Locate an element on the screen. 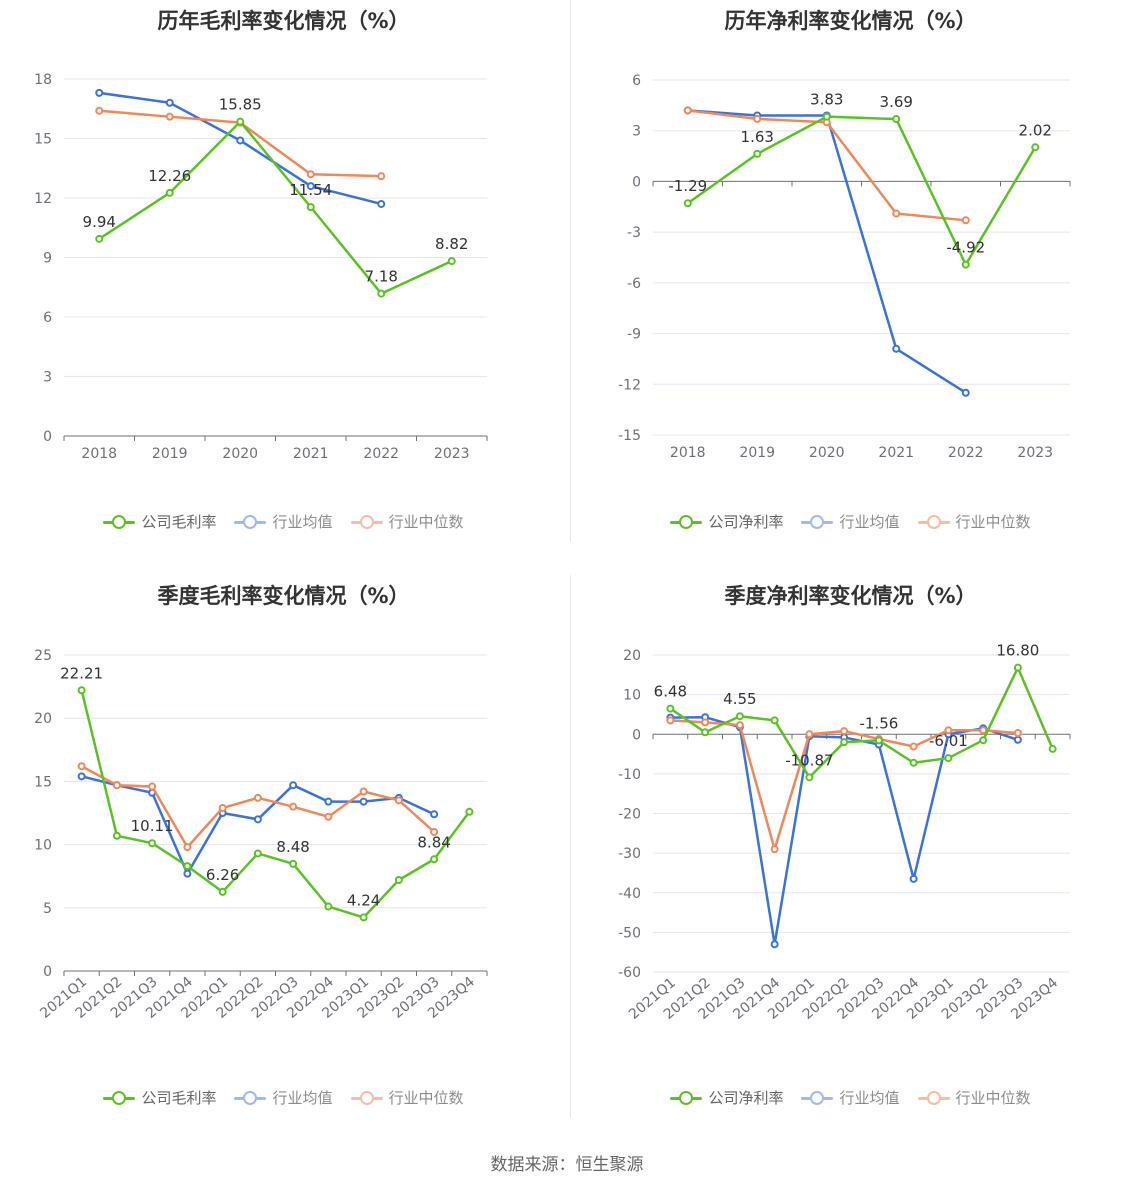  chart-title: 历年毛利率变化情况（%） is located at coordinates (283, 21).